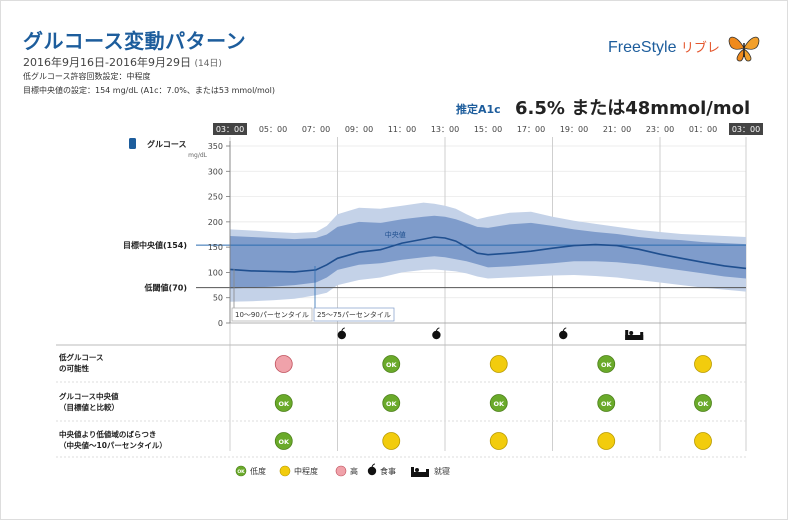 Image resolution: width=788 pixels, height=520 pixels. Describe the element at coordinates (373, 465) in the screenshot. I see `legend-meal-icon-stem` at that location.